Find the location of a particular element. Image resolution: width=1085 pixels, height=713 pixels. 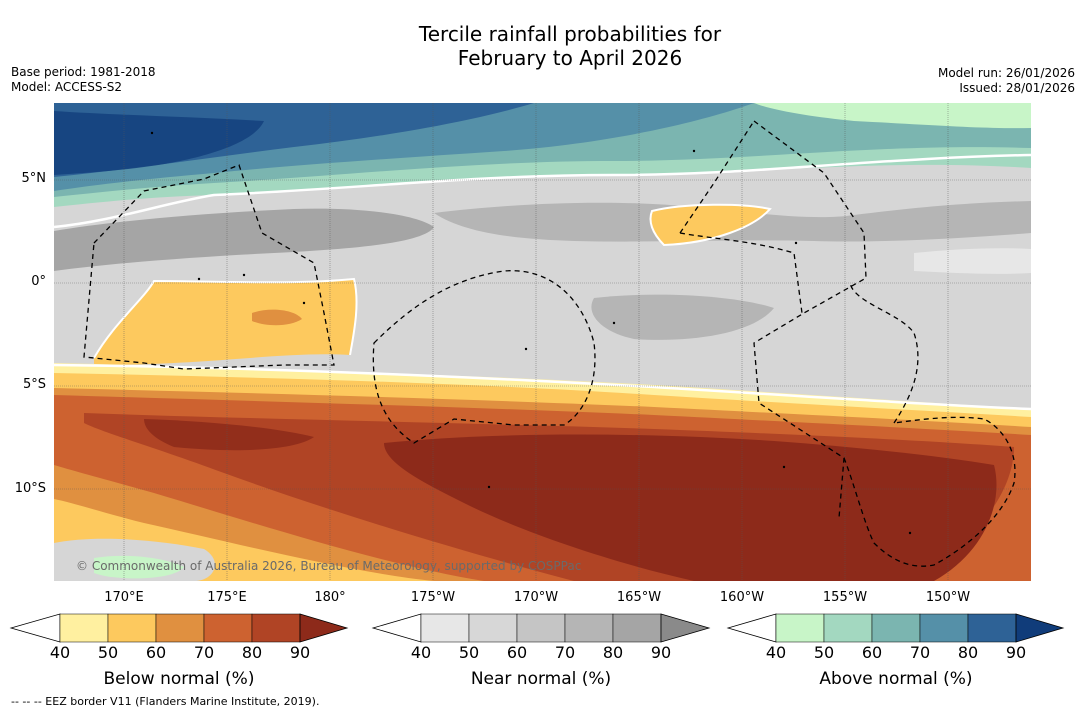

lon-label-170w: 170°W is located at coordinates (536, 597).